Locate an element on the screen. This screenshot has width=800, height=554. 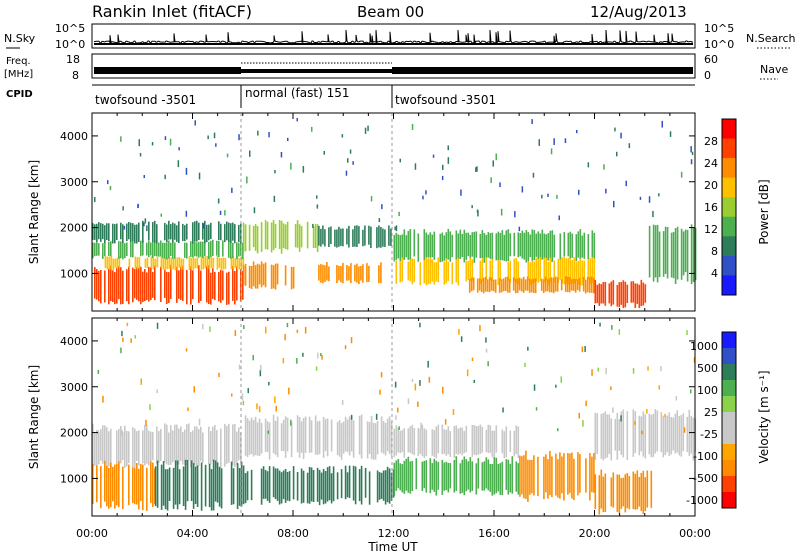
nsearch-tick-low: 10^0 is located at coordinates (719, 44).